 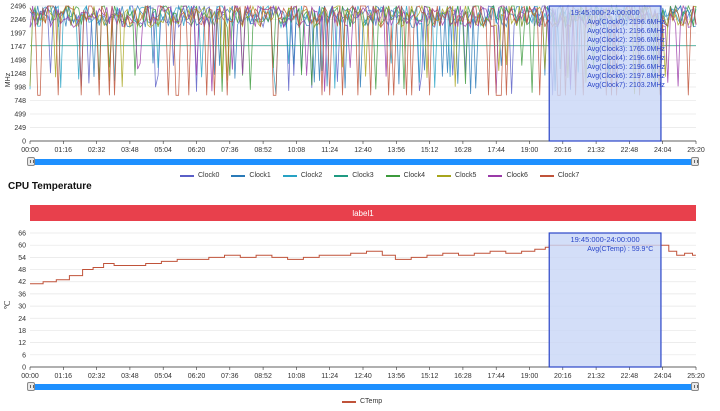 I want to click on y-tick-label: 36, so click(x=22, y=294).